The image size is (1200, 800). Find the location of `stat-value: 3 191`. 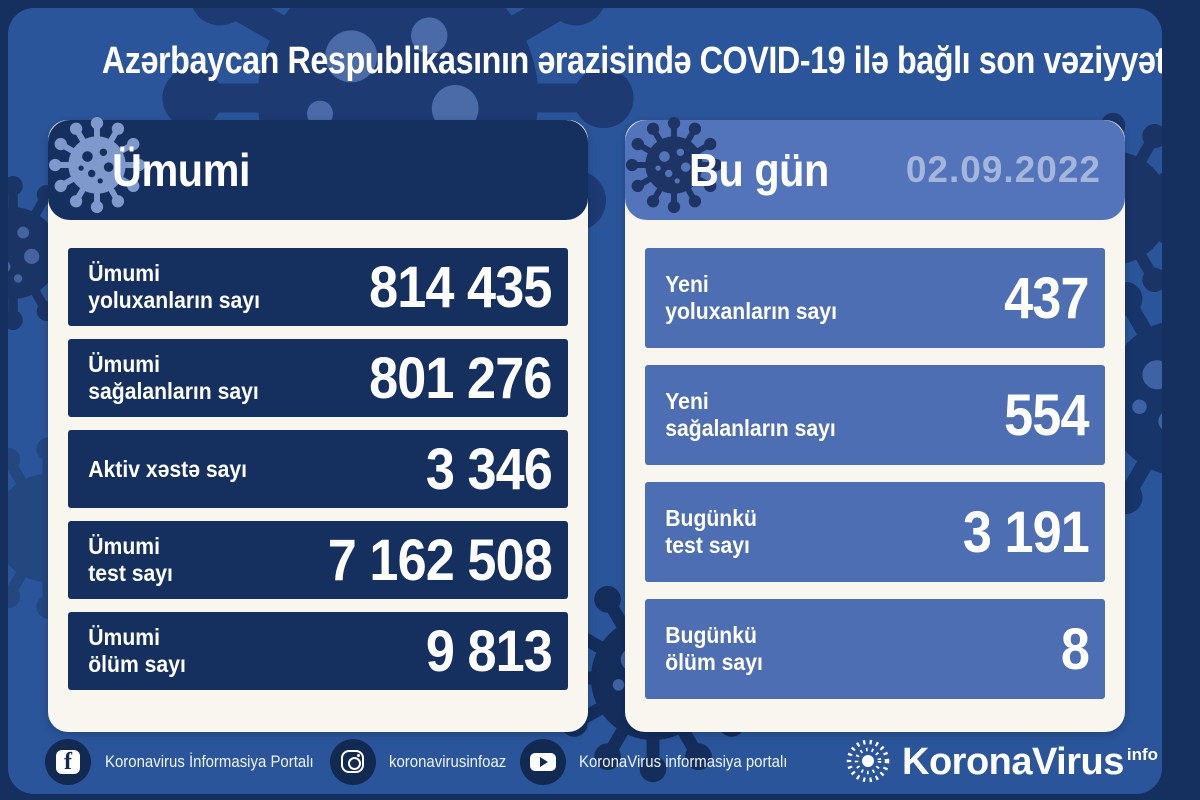

stat-value: 3 191 is located at coordinates (1026, 532).